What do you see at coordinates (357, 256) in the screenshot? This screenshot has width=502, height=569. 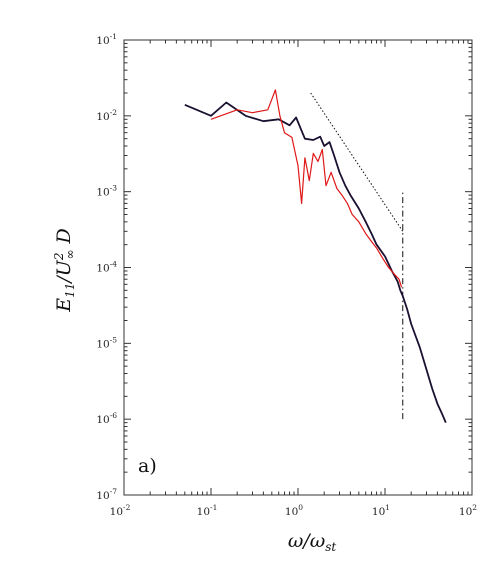 I see `reference-lines` at bounding box center [357, 256].